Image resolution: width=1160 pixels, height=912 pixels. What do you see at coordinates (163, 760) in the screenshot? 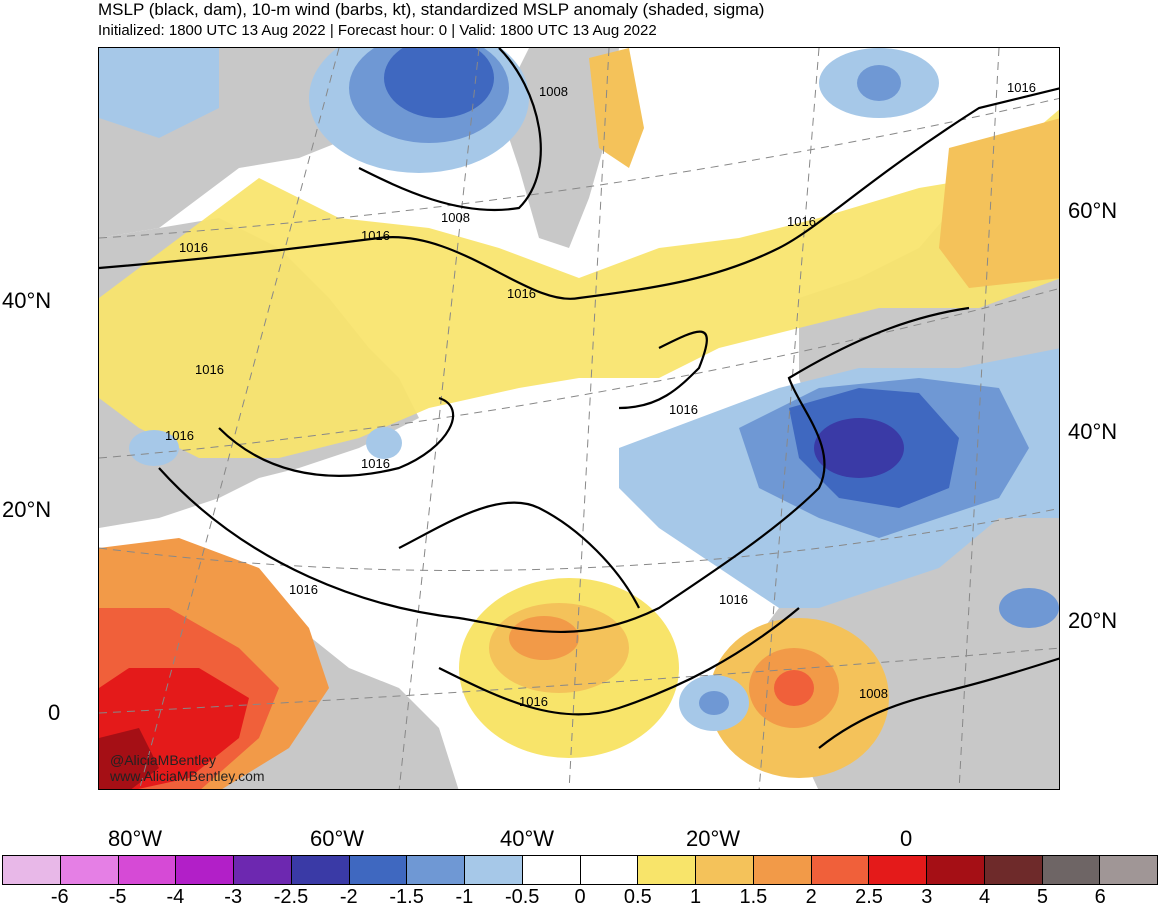
I see `watermark-handle: @AliciaMBentley` at bounding box center [163, 760].